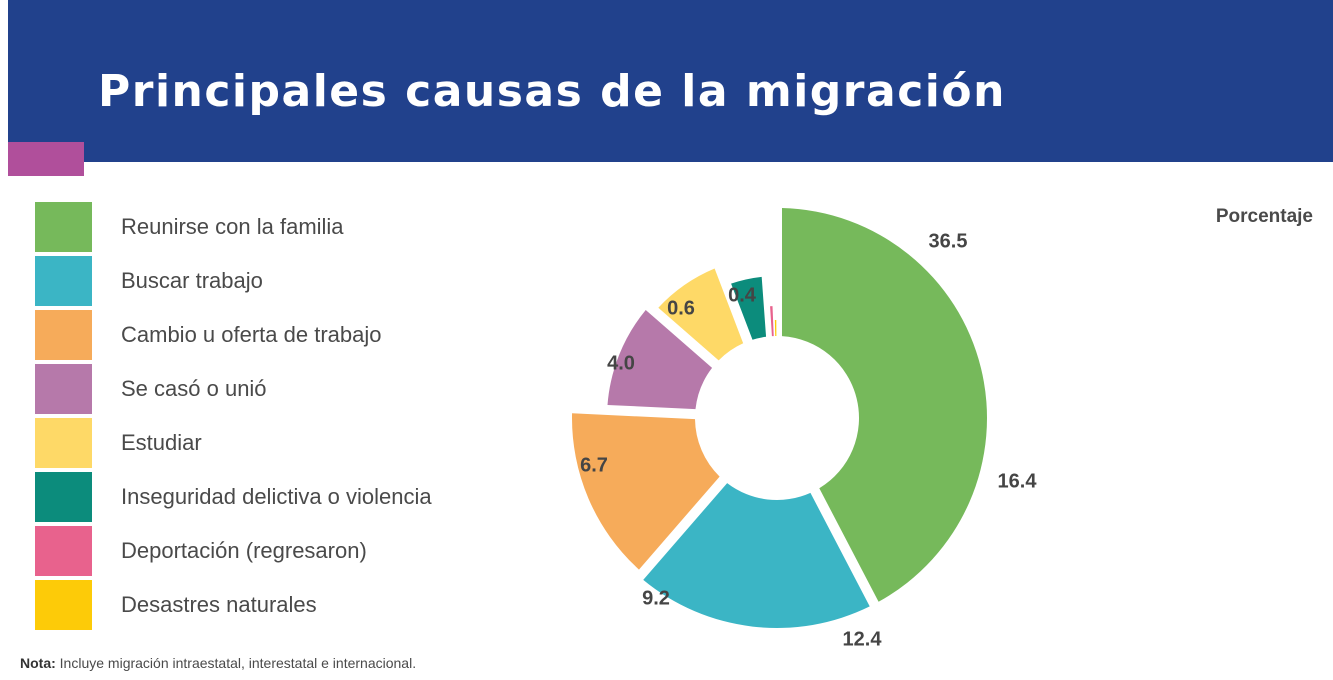 This screenshot has height=680, width=1333. I want to click on legend-item: Reunirse con la familia, so click(265, 229).